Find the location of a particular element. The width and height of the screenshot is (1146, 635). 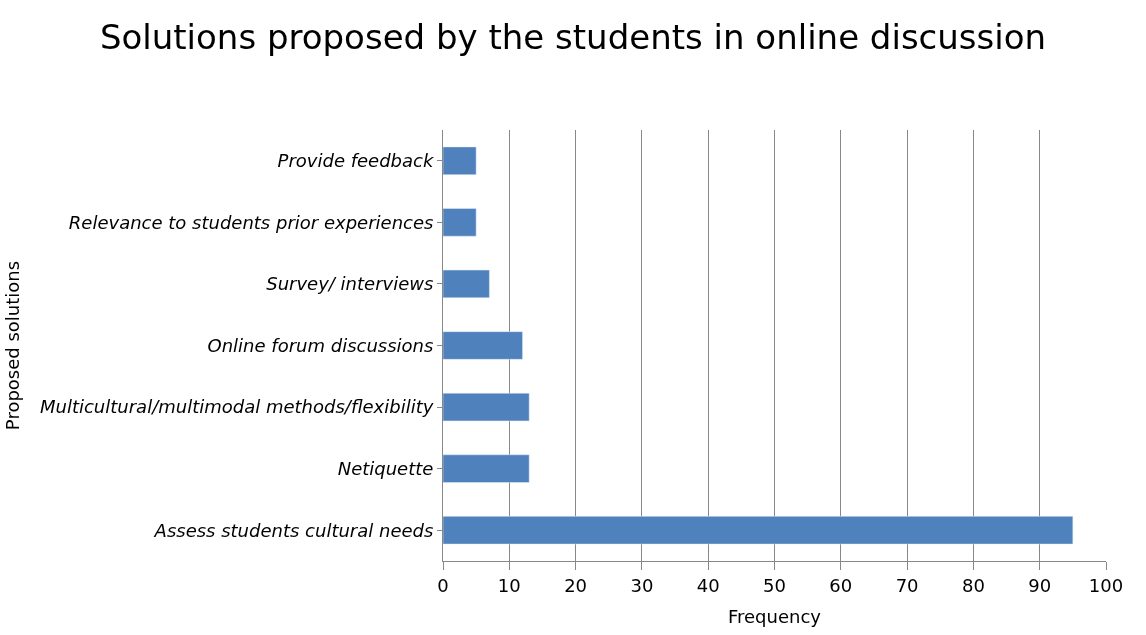

y-tick-label: Assess students cultural needs is located at coordinates (293, 530).